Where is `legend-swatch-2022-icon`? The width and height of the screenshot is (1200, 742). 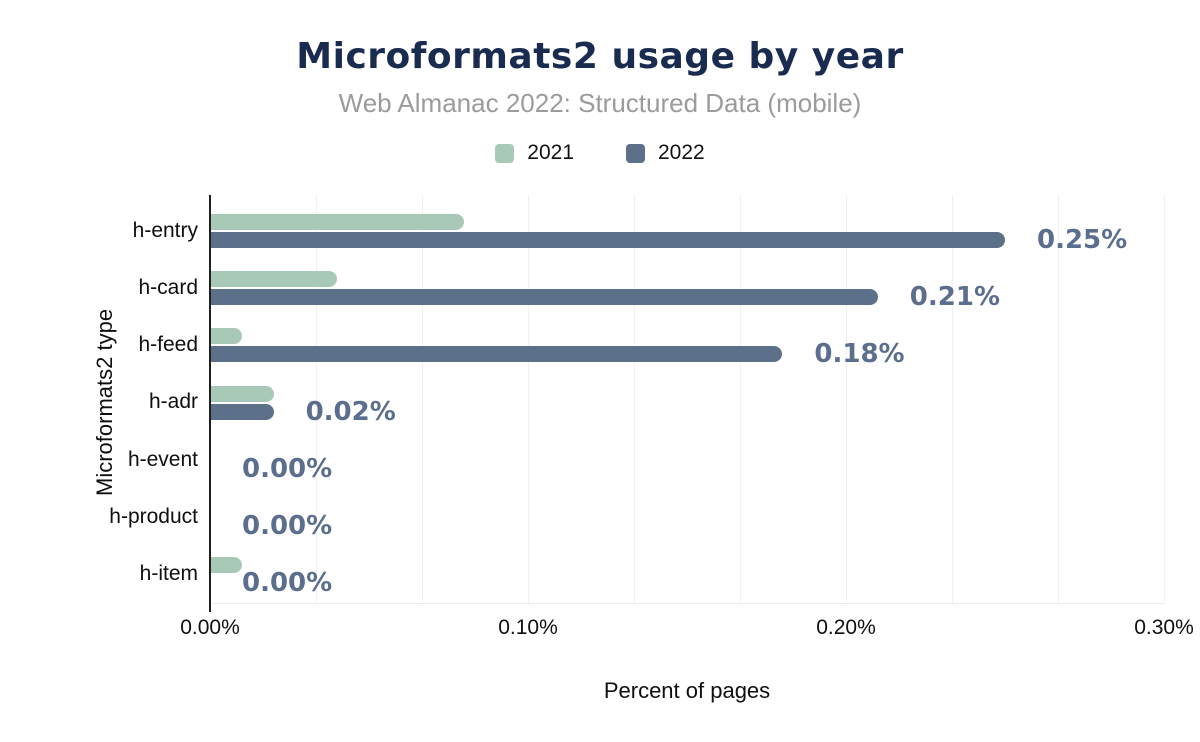 legend-swatch-2022-icon is located at coordinates (635, 153).